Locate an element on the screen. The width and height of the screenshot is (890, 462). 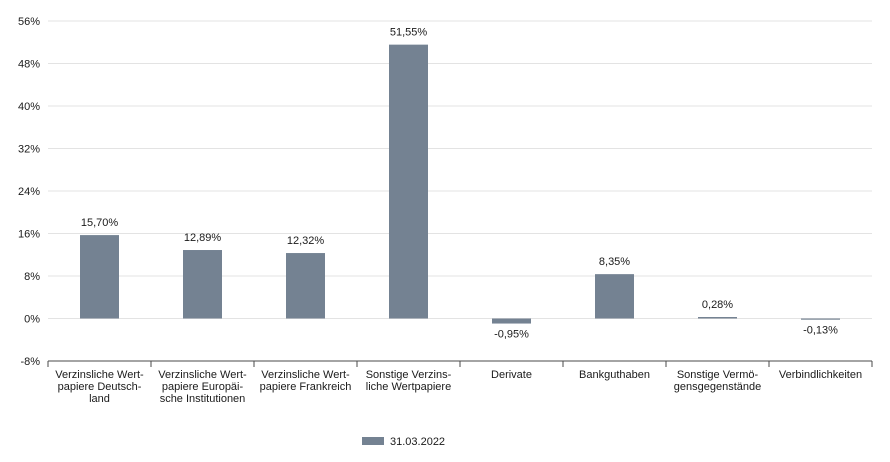
category-label-line: gensgegenstände is located at coordinates (717, 387).